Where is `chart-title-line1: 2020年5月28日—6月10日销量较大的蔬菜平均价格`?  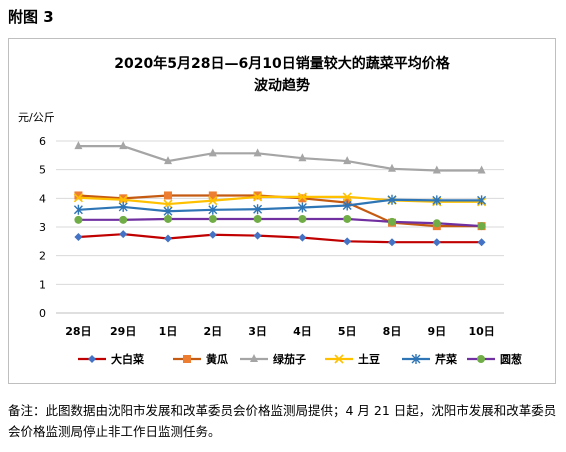
chart-title-line1: 2020年5月28日—6月10日销量较大的蔬菜平均价格 is located at coordinates (282, 63).